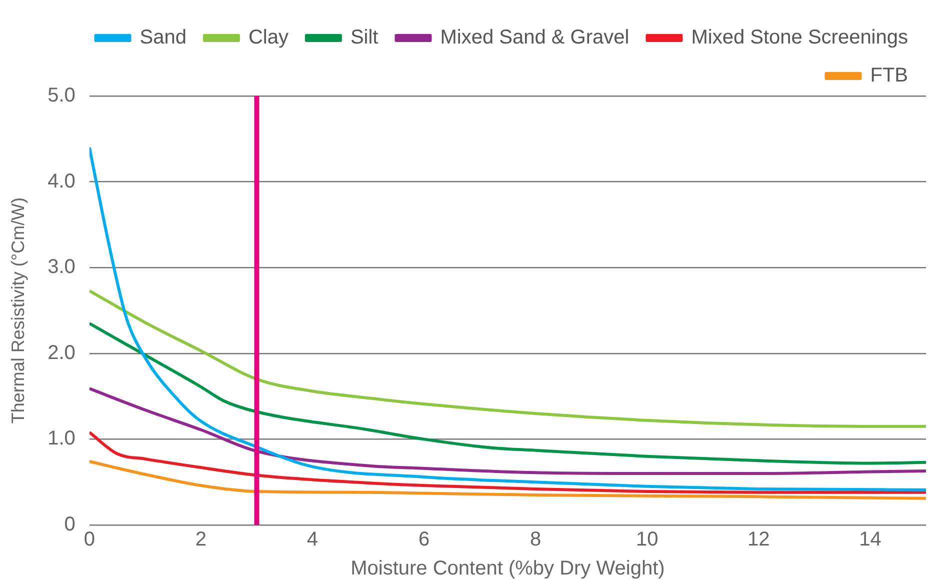 The height and width of the screenshot is (583, 938). What do you see at coordinates (70, 525) in the screenshot?
I see `y-tick-label: 0` at bounding box center [70, 525].